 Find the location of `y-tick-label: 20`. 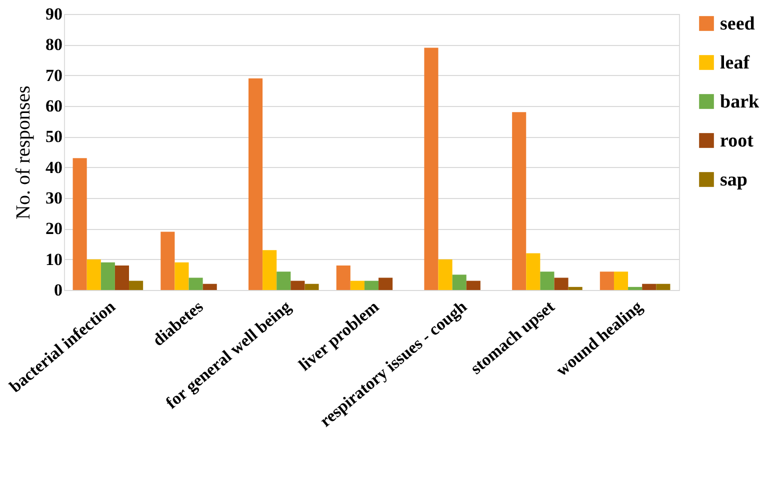

y-tick-label: 20 is located at coordinates (54, 228).